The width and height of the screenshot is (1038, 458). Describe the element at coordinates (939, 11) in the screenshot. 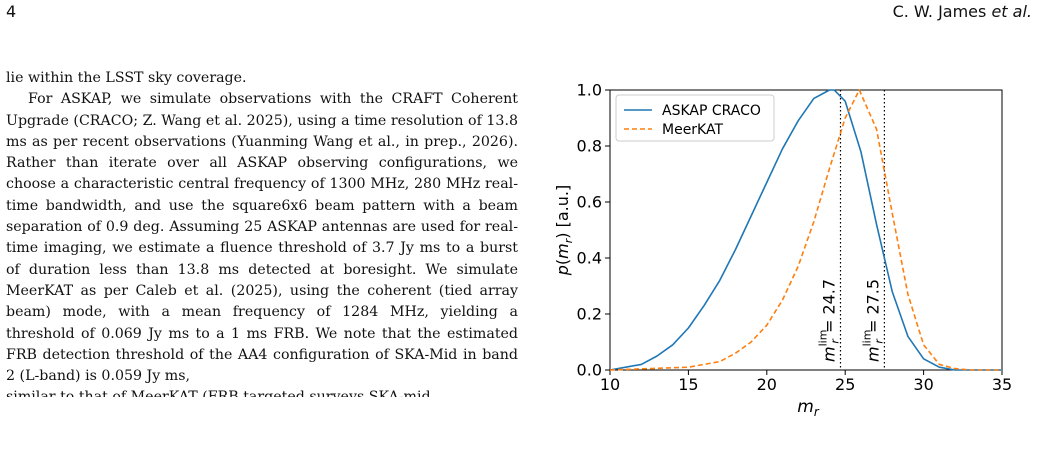

I see `running-head-authors: C. W. James` at that location.